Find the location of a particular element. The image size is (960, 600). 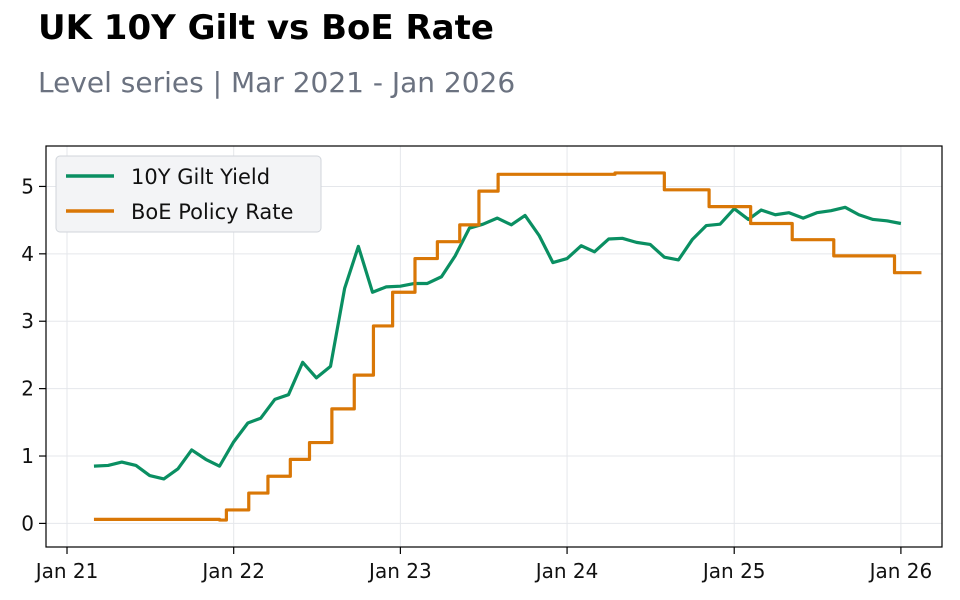

x-tick-label: Jan 24 is located at coordinates (566, 571).